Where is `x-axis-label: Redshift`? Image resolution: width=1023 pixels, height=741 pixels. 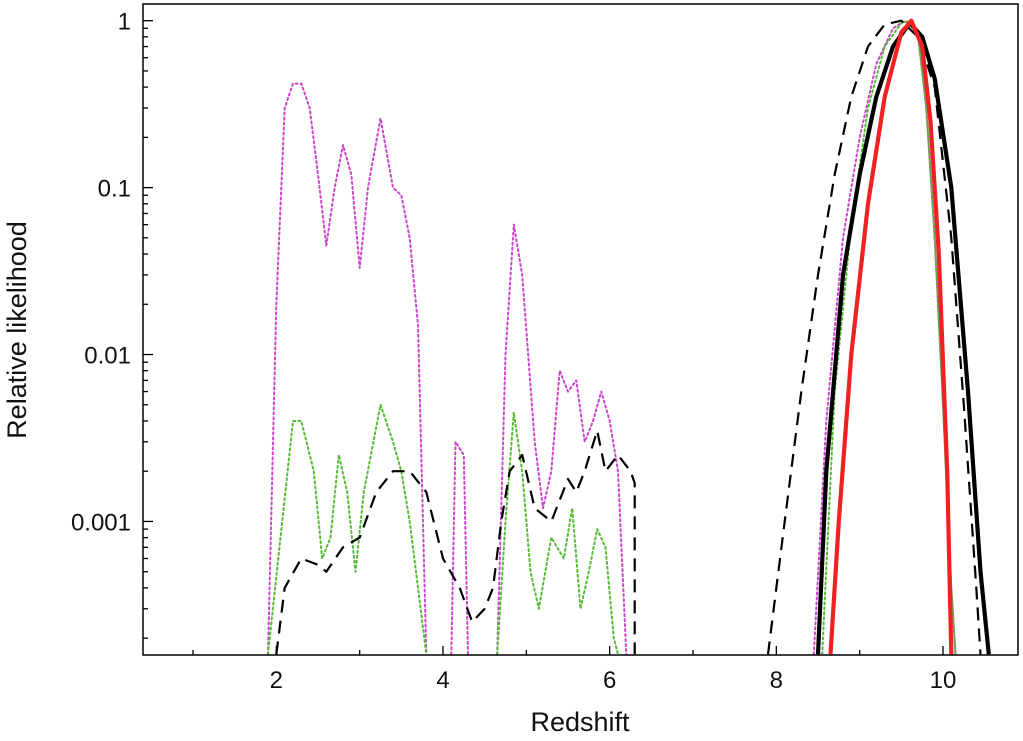 x-axis-label: Redshift is located at coordinates (580, 722).